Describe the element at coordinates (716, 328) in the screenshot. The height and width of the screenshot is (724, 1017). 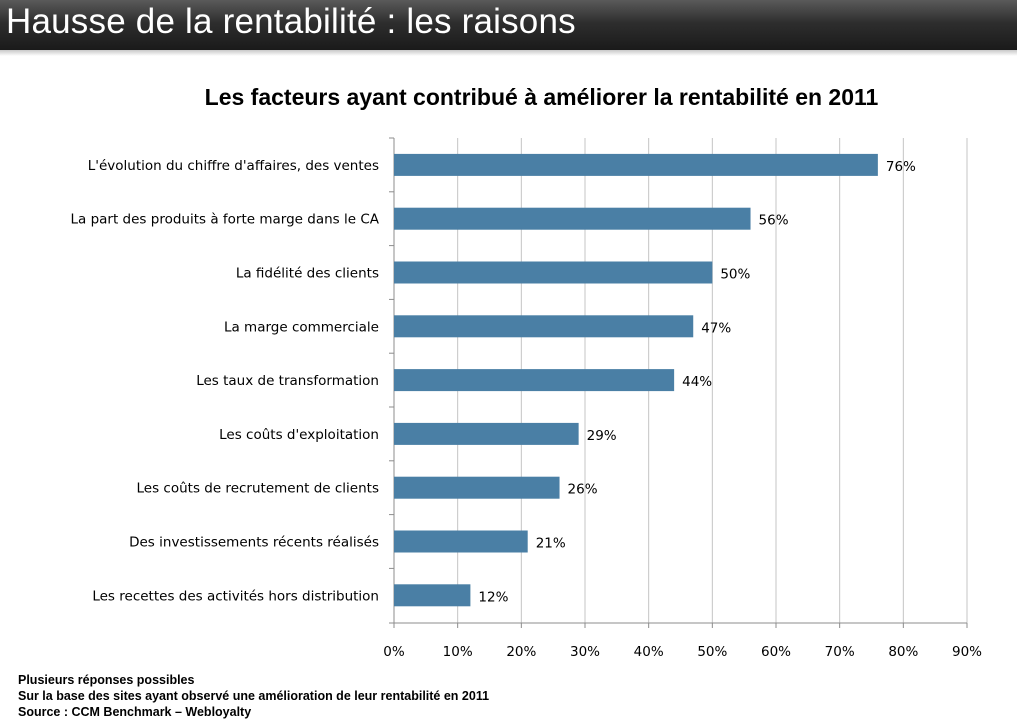
I see `data-label: 47%` at that location.